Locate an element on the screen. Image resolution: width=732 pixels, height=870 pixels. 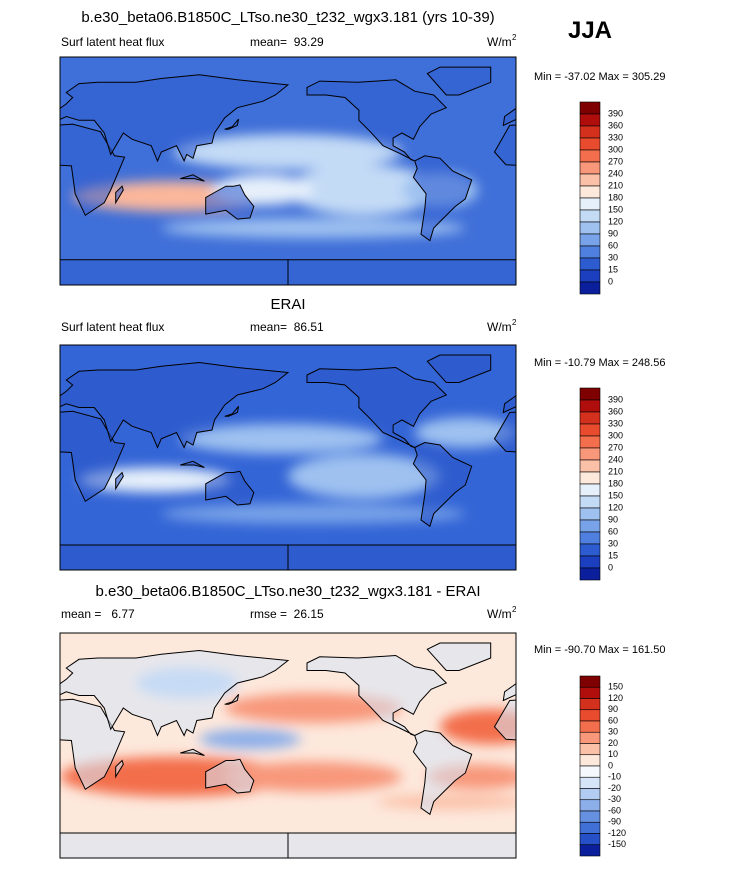
colorbar-label: 360 is located at coordinates (615, 411).